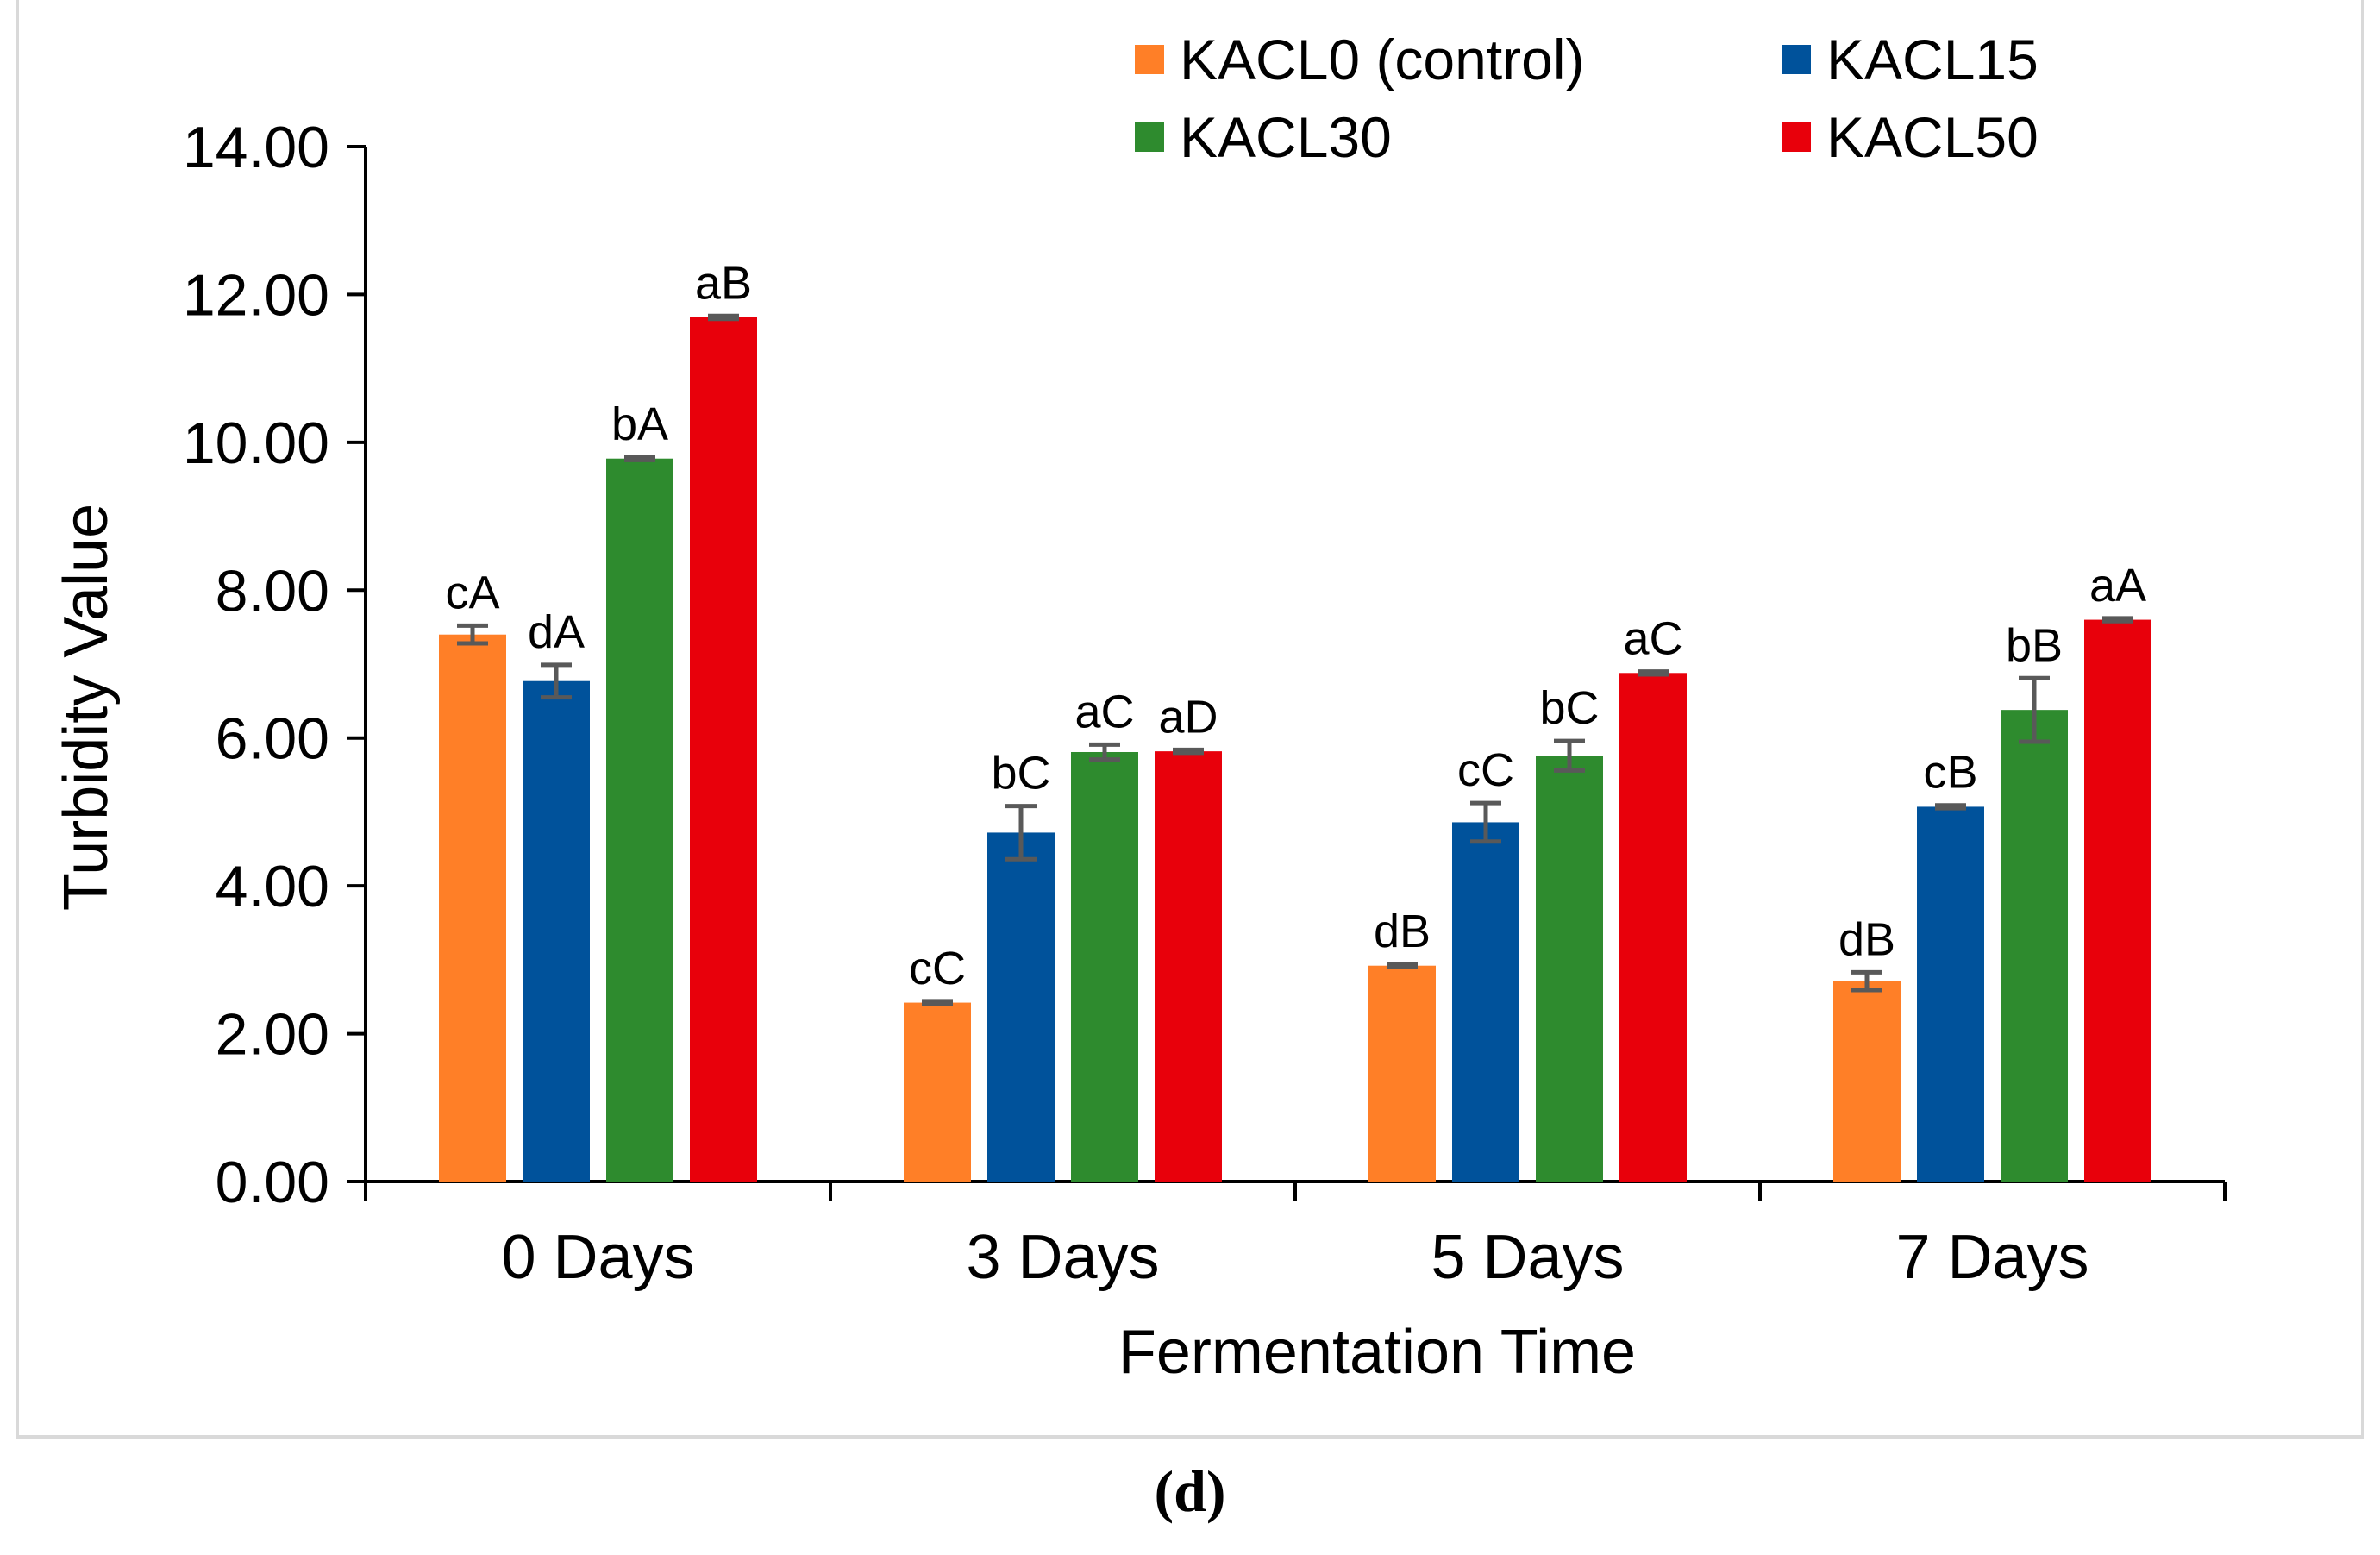 This screenshot has width=2380, height=1555. What do you see at coordinates (273, 1035) in the screenshot?
I see `y-tick-label: 2.00` at bounding box center [273, 1035].